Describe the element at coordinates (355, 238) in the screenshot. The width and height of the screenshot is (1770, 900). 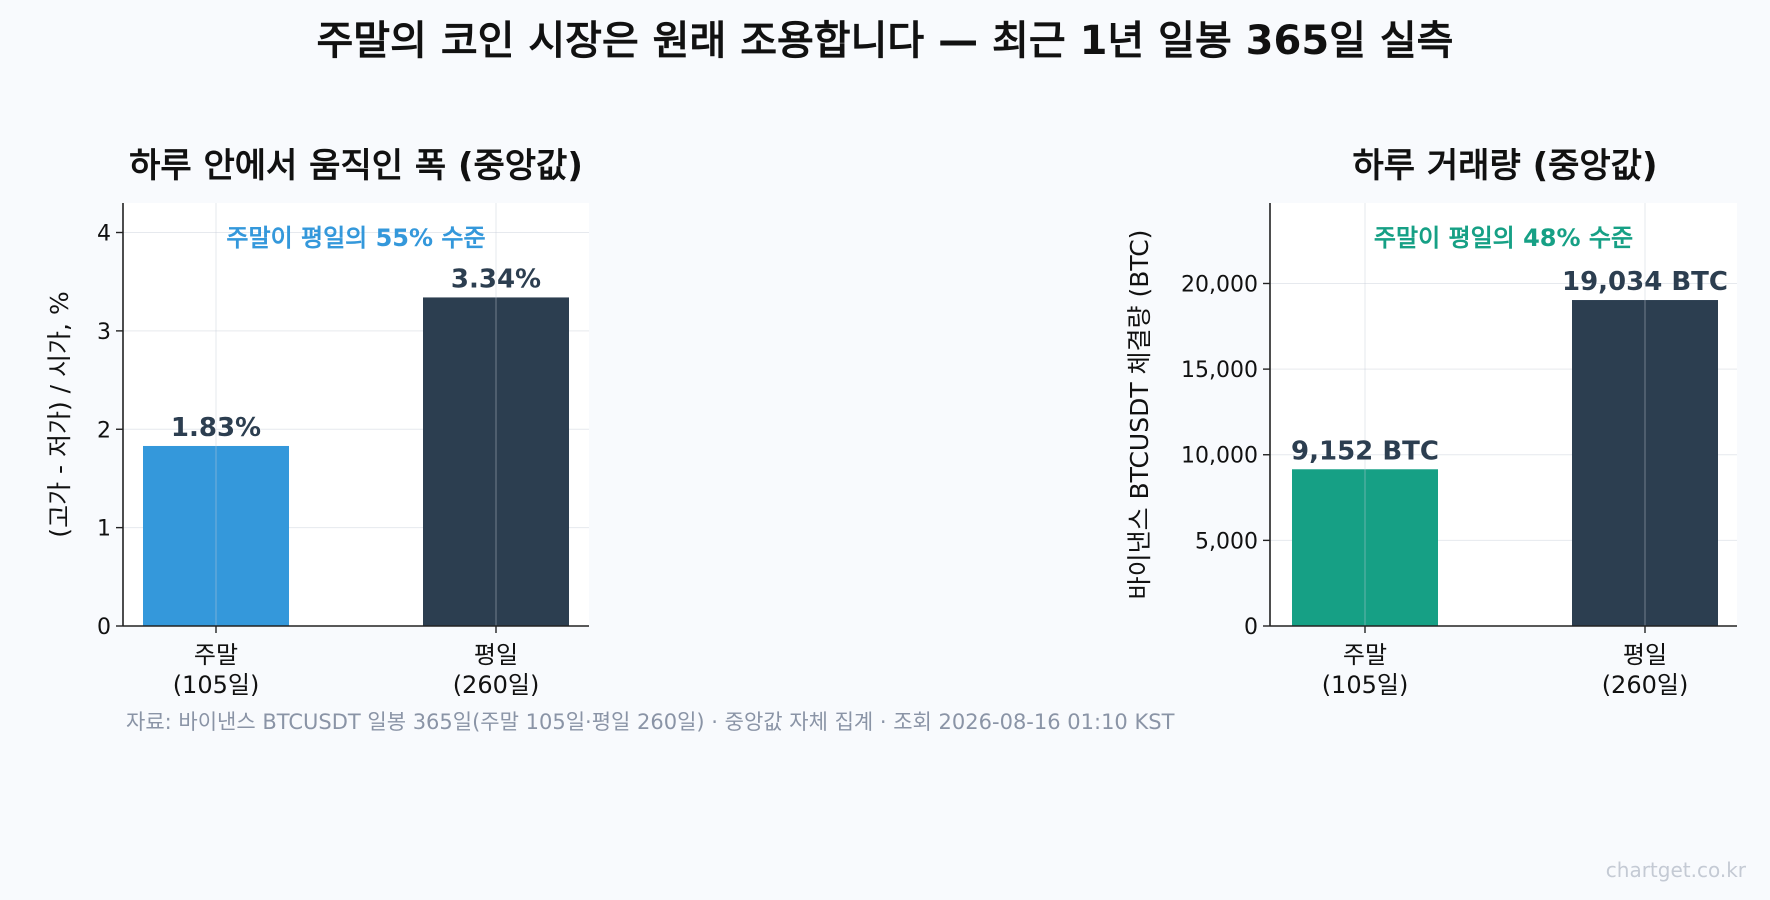
I see `annotation: 주말이 평일의 55% 수준` at that location.